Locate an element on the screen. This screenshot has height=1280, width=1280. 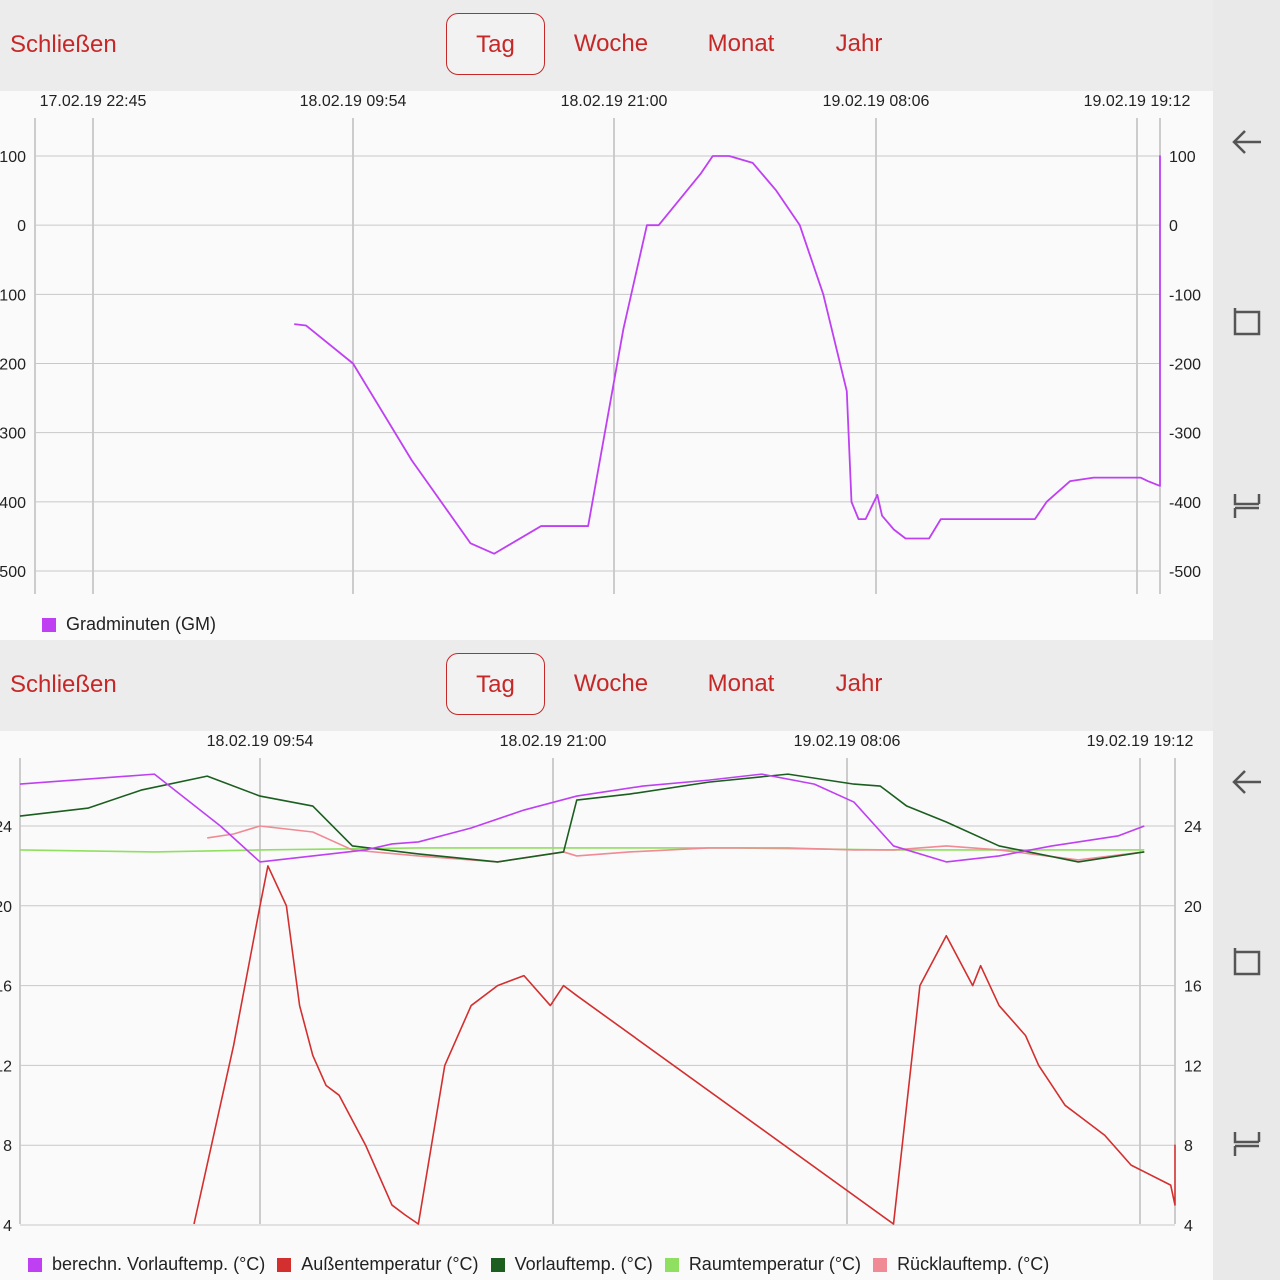
legend-swatch-ruecklauftemp is located at coordinates (880, 1264).